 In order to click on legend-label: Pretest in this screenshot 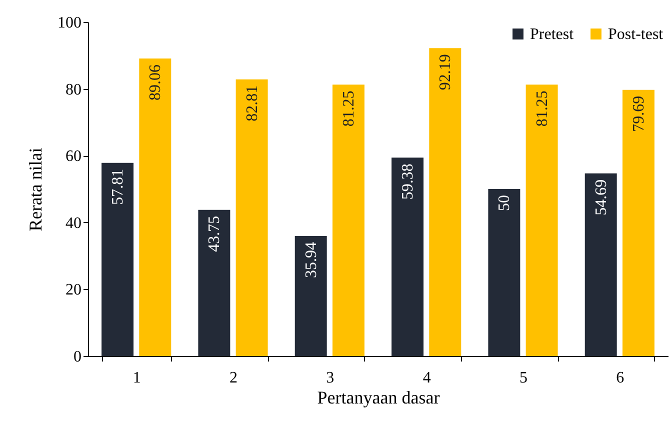, I will do `click(552, 34)`.